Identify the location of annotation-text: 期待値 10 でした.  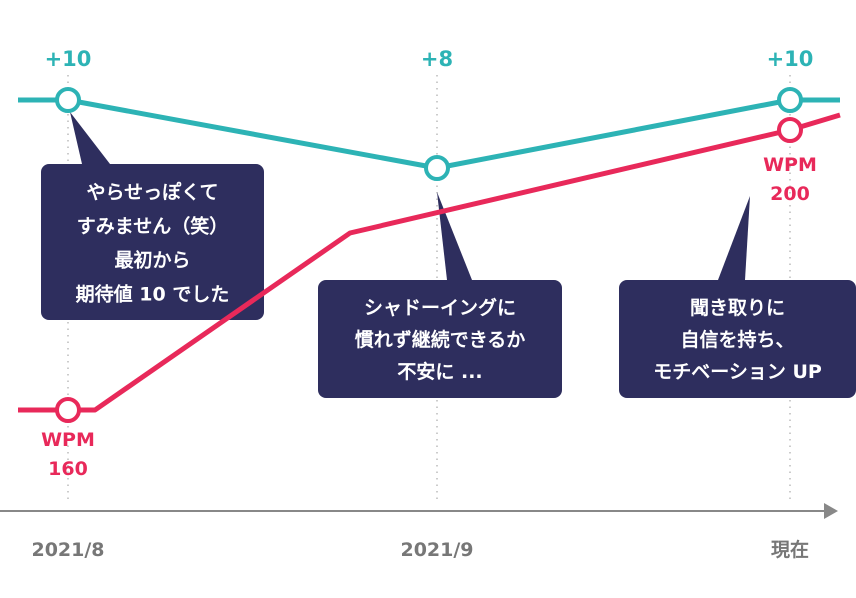
(153, 293).